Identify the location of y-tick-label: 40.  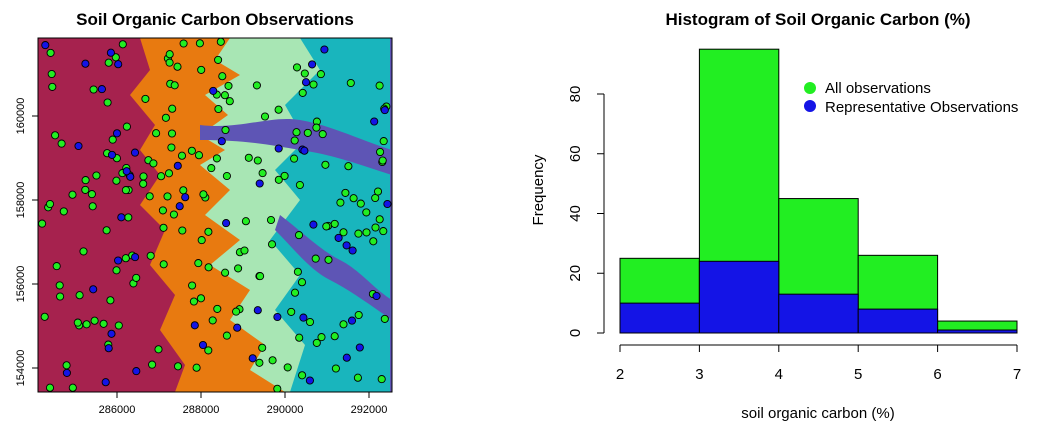
(575, 213).